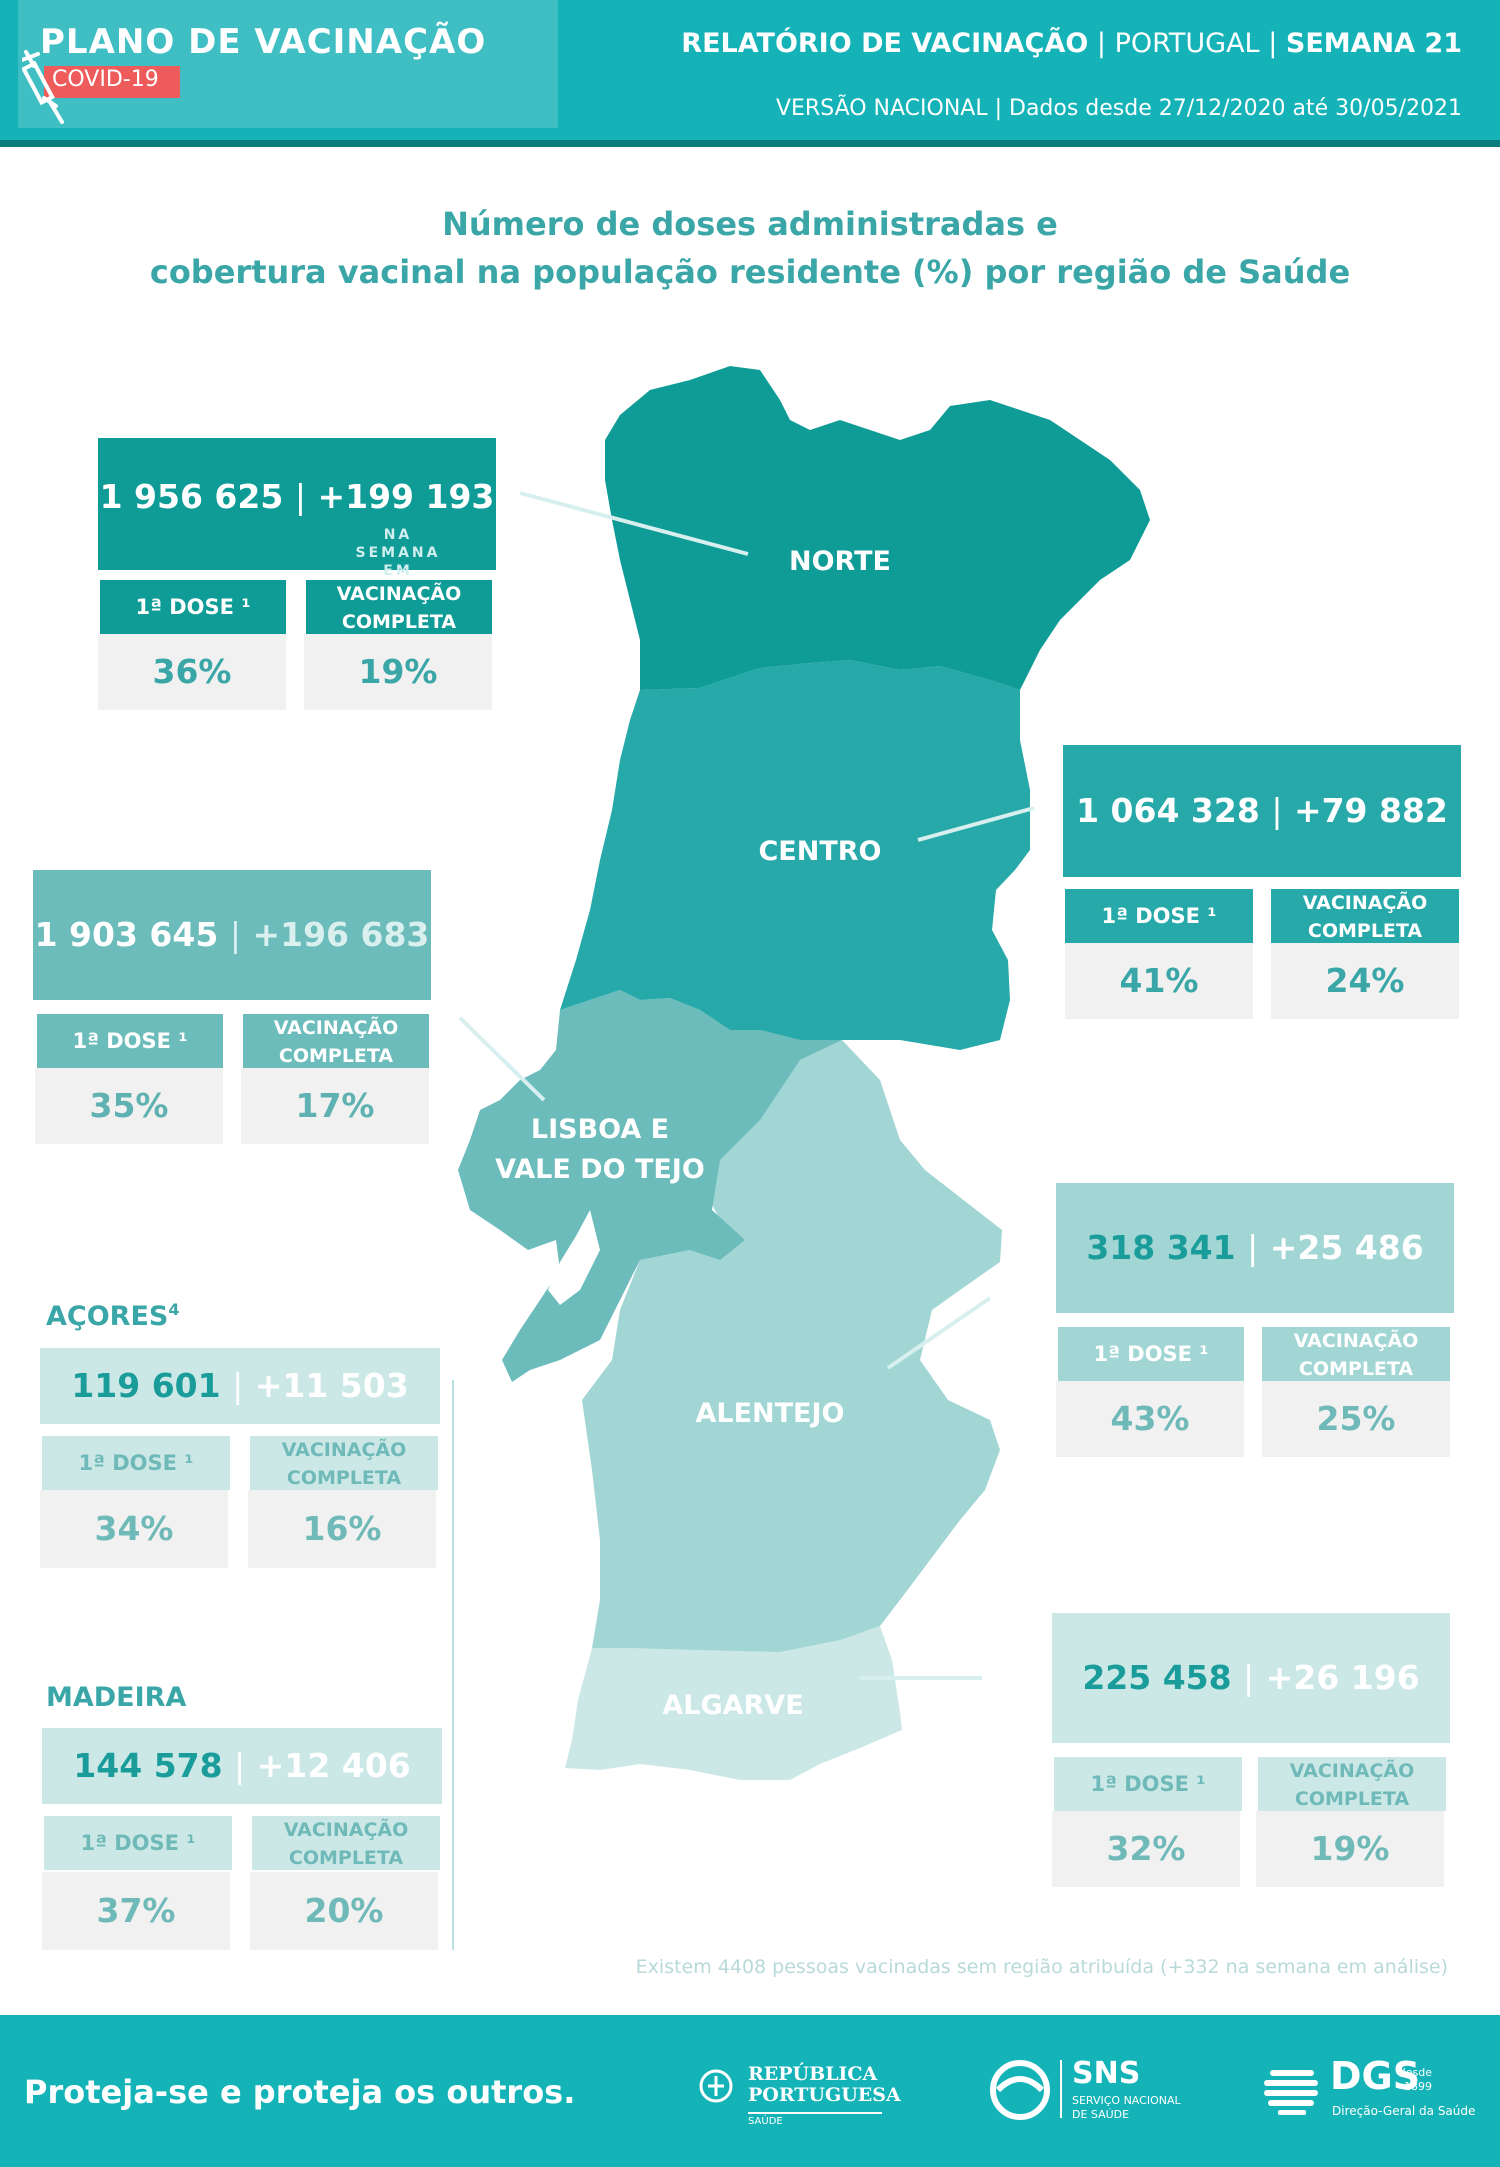 The image size is (1500, 2167). What do you see at coordinates (1373, 43) in the screenshot?
I see `report-week: SEMANA 21` at bounding box center [1373, 43].